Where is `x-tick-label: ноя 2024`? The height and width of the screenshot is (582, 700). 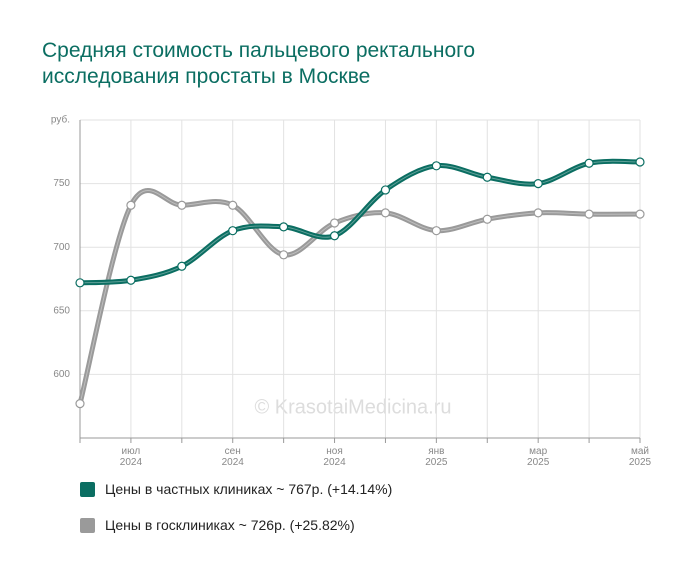 x-tick-label: ноя 2024 is located at coordinates (334, 457).